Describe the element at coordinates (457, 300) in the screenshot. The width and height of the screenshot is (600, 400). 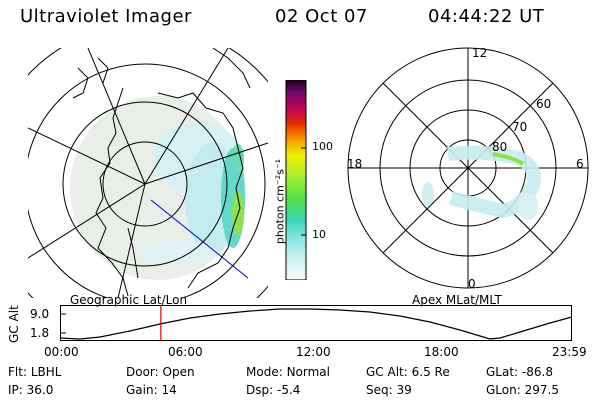
I see `apex-map-caption: Apex MLat/MLT` at that location.